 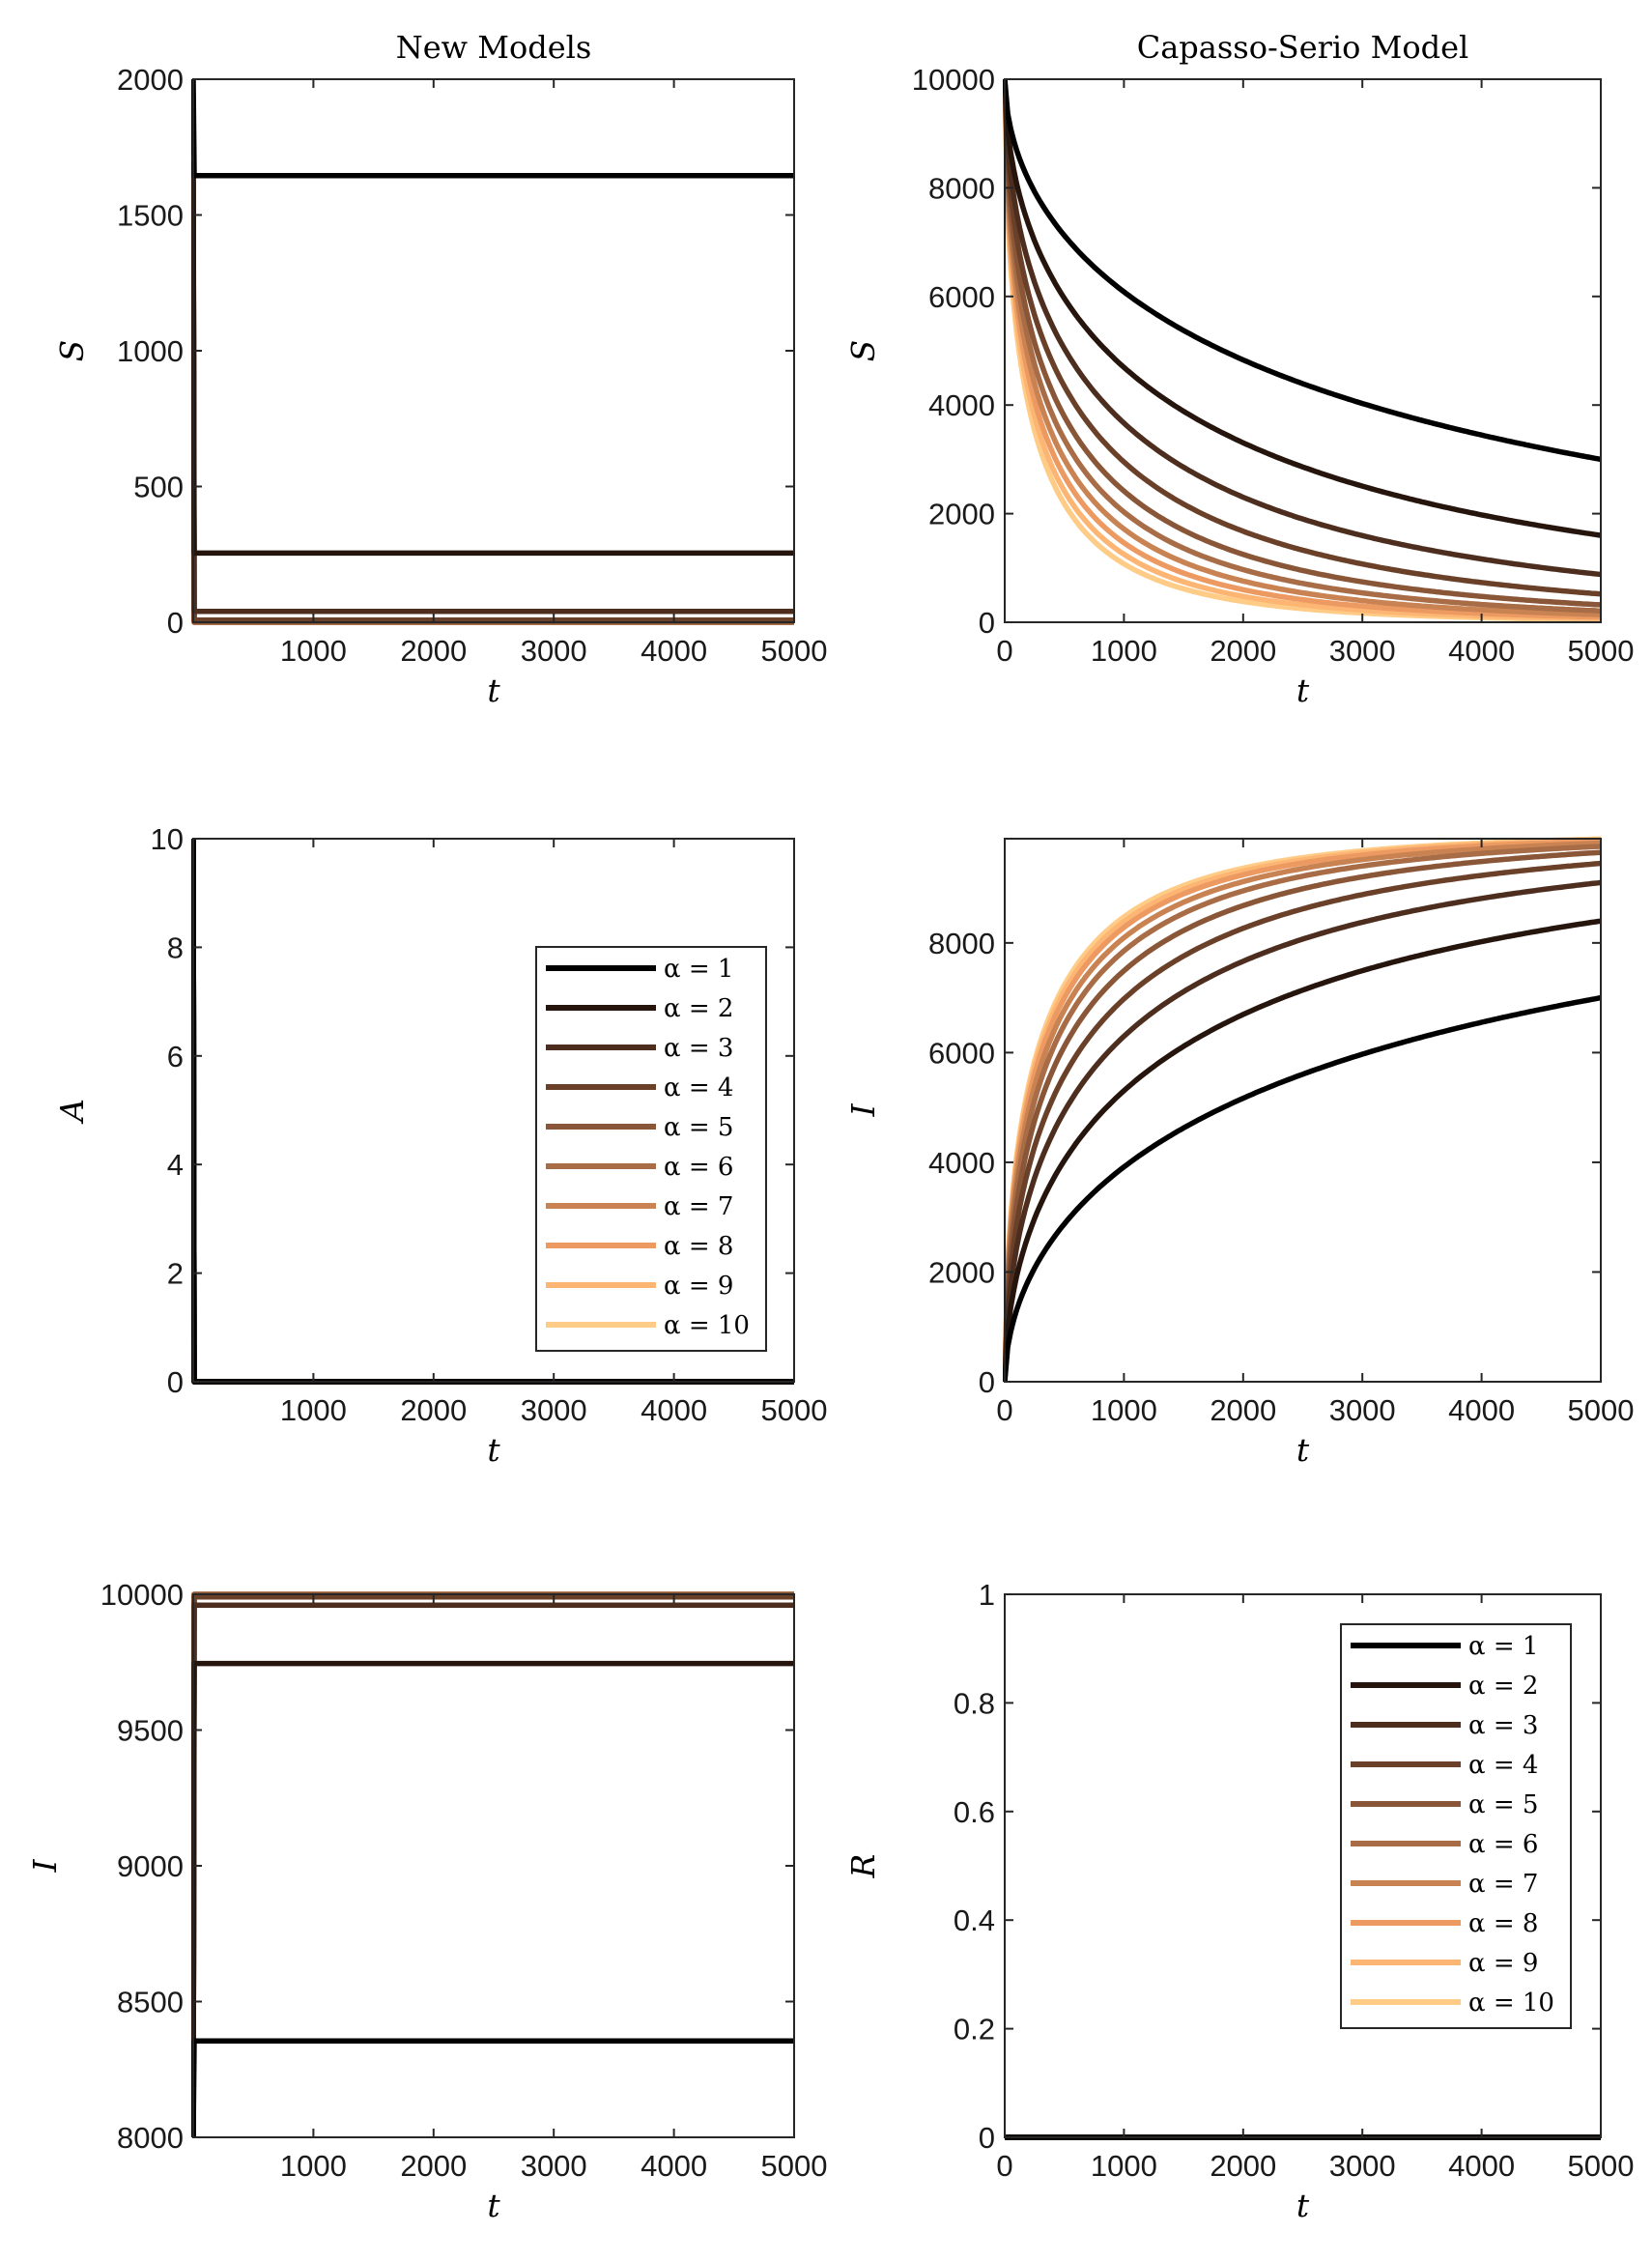 What do you see at coordinates (167, 839) in the screenshot?
I see `y-tick-label: 10` at bounding box center [167, 839].